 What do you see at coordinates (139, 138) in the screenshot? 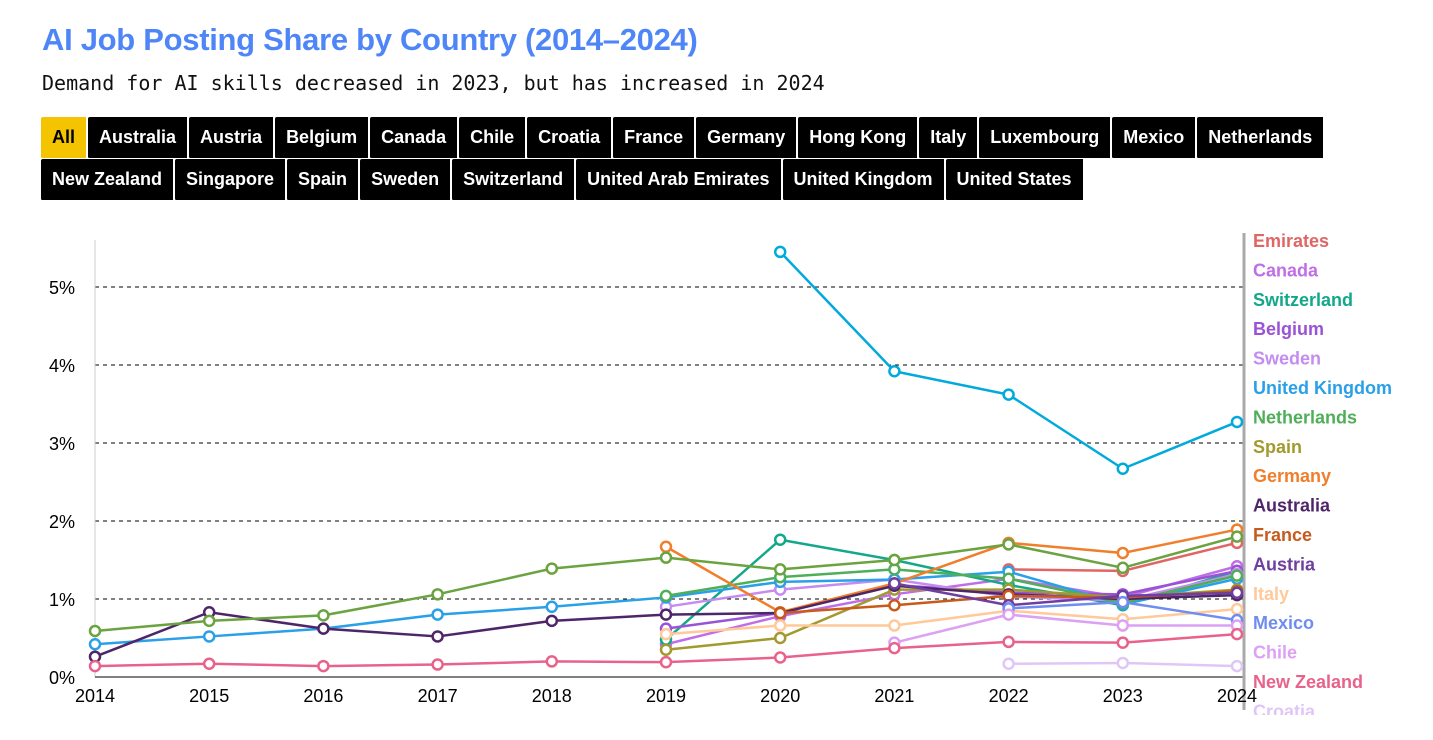
I see `filter-chip-australia: Australia` at bounding box center [139, 138].